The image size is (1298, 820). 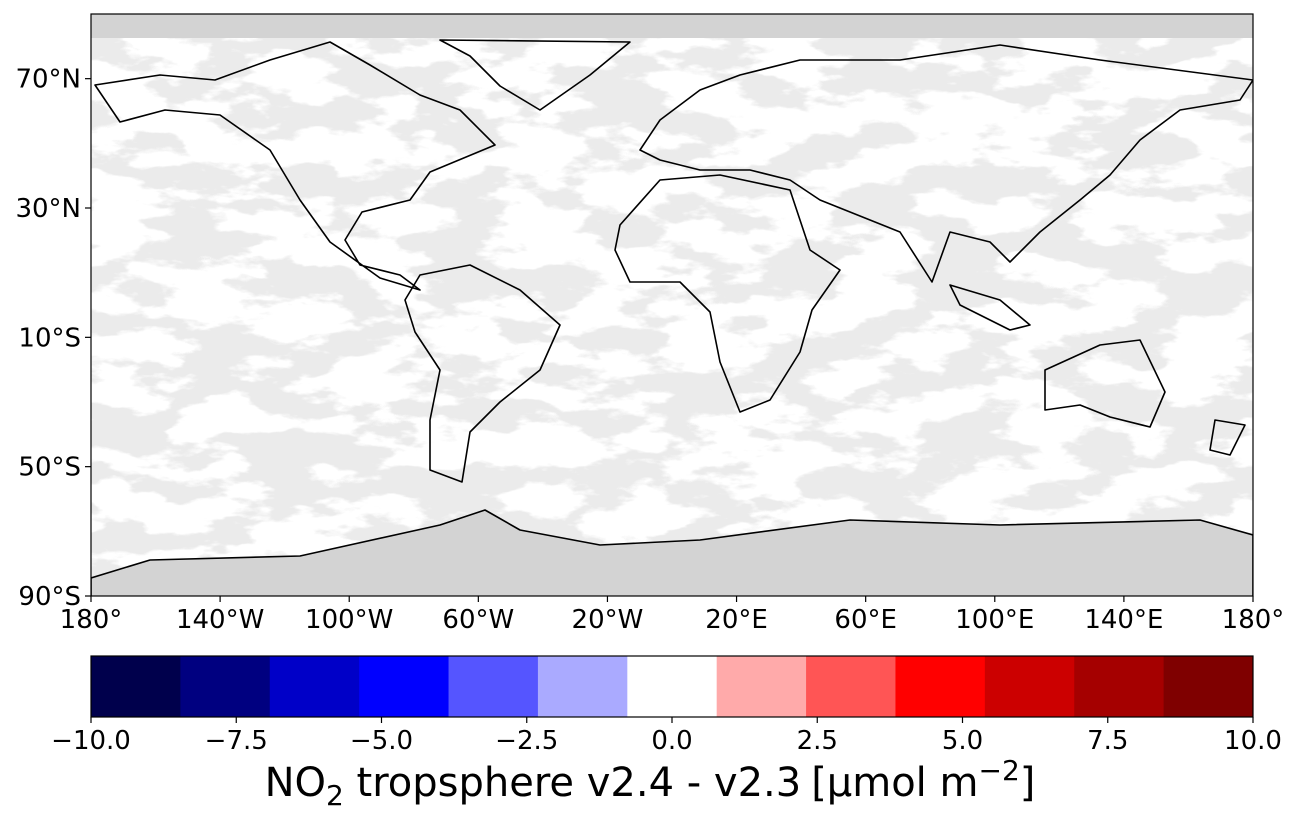 What do you see at coordinates (1123, 620) in the screenshot?
I see `x-tick-label: 140°E` at bounding box center [1123, 620].